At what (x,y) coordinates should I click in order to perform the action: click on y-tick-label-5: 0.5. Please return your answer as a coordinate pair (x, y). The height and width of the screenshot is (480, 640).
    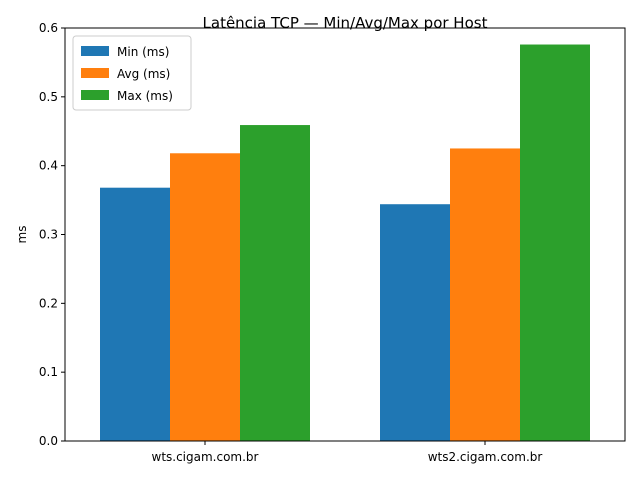
    Looking at the image, I should click on (48, 97).